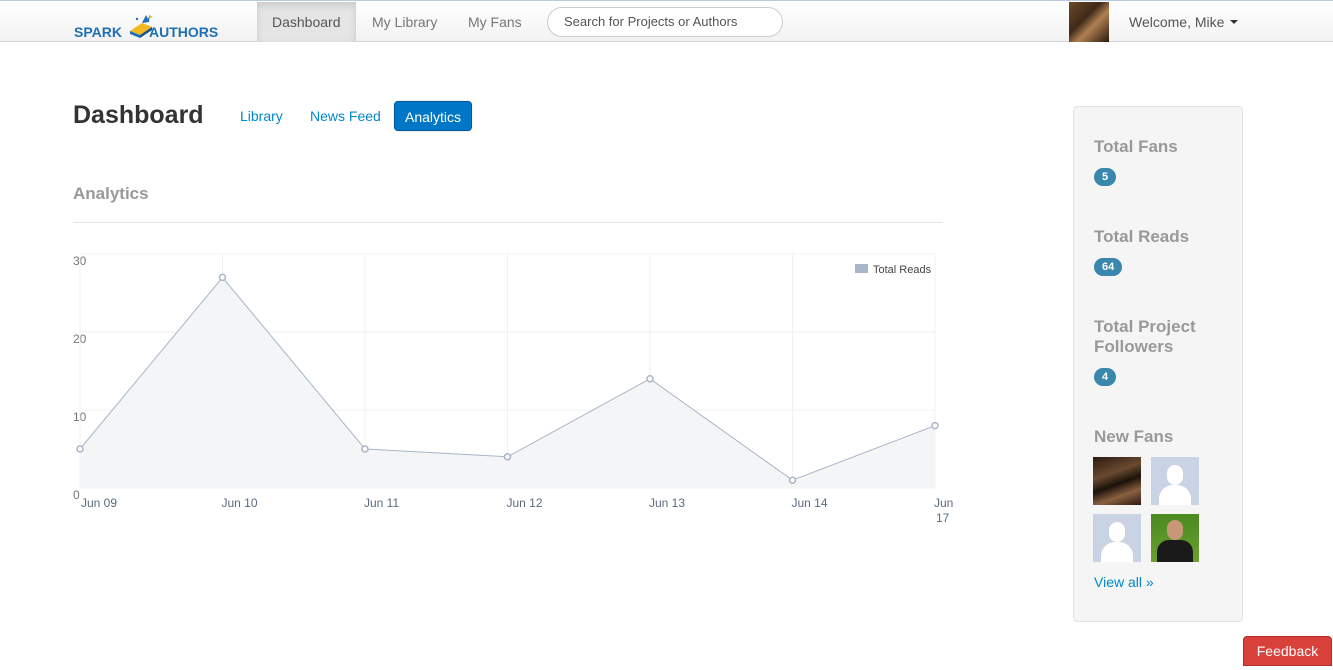  Describe the element at coordinates (943, 510) in the screenshot. I see `x-tick-label: Jun 17` at that location.